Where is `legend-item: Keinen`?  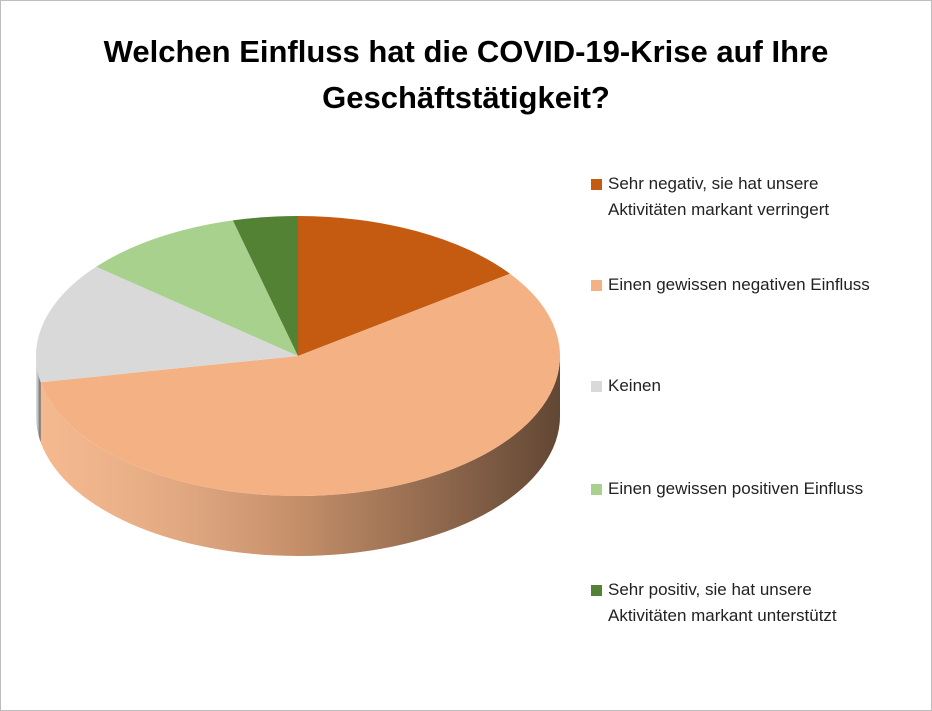 legend-item: Keinen is located at coordinates (741, 386).